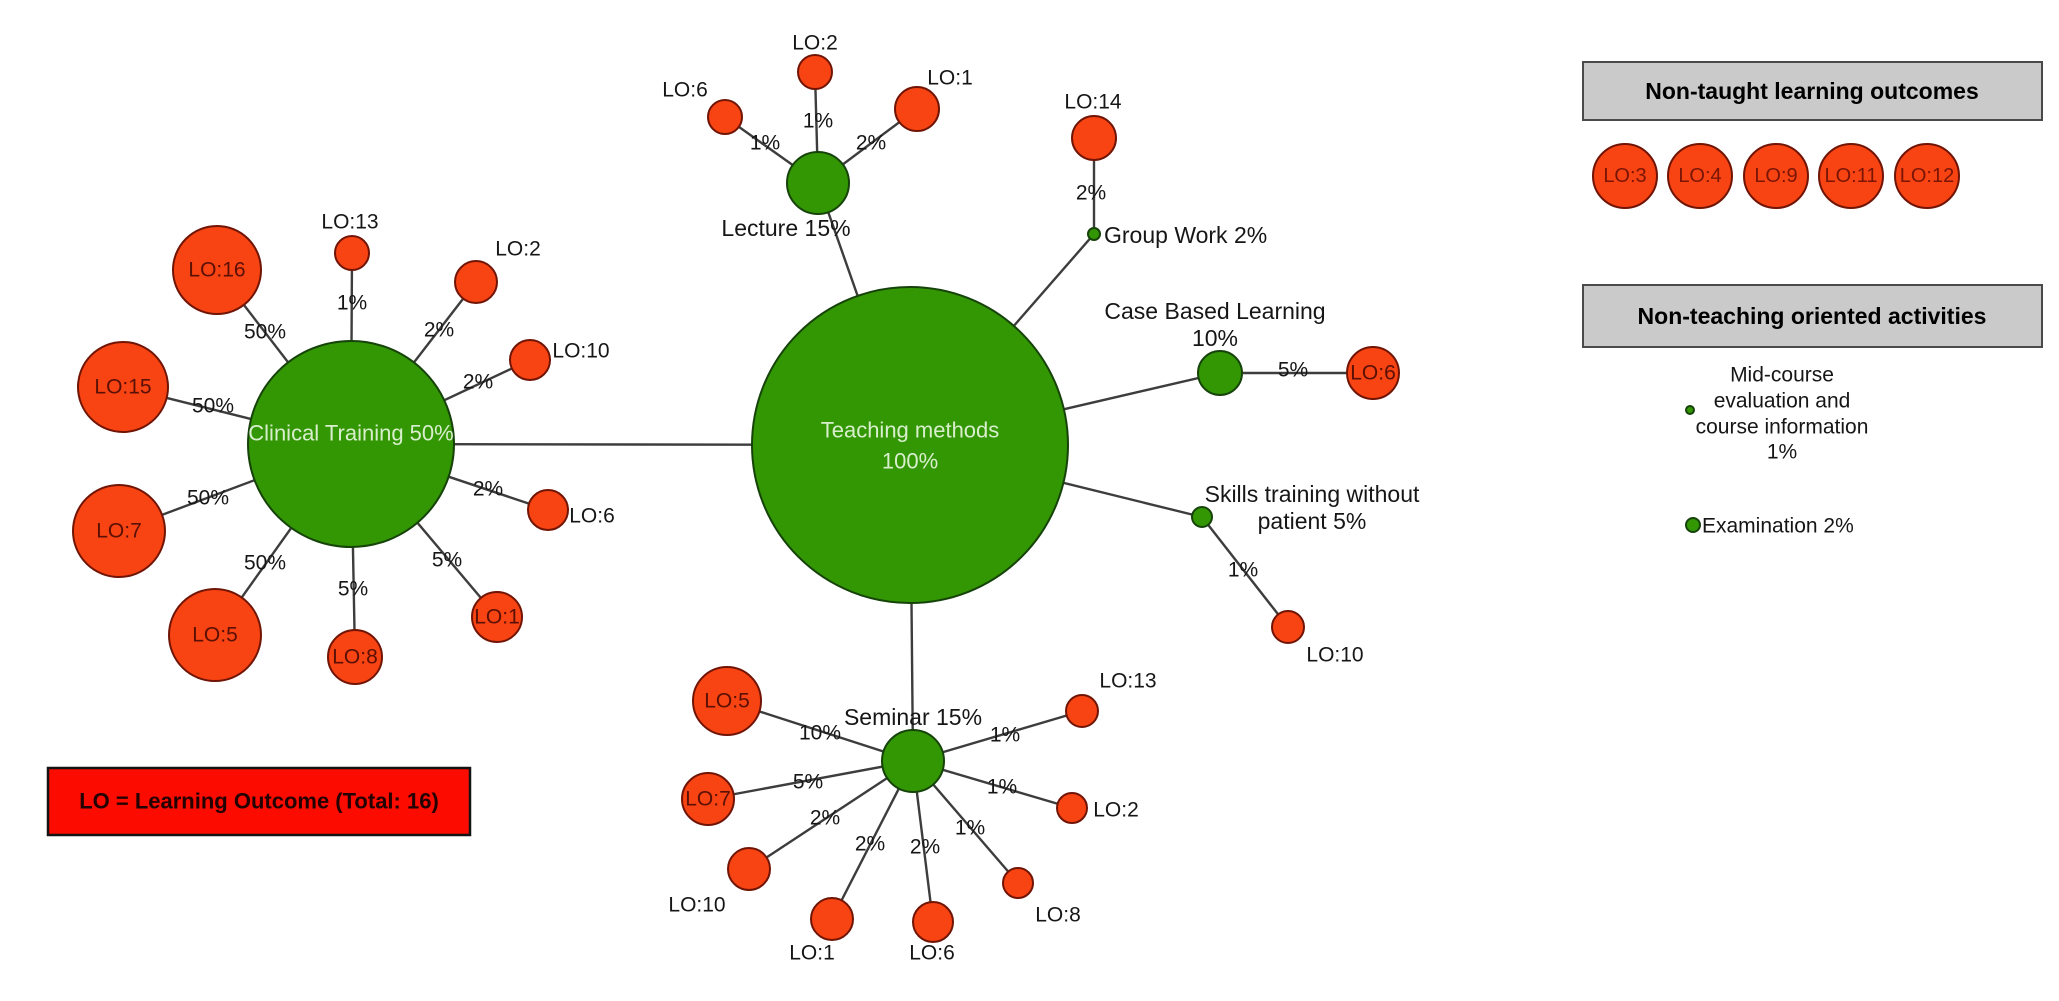 The height and width of the screenshot is (1001, 2059). I want to click on non-taught-lo9-label: LO:9, so click(1775, 176).